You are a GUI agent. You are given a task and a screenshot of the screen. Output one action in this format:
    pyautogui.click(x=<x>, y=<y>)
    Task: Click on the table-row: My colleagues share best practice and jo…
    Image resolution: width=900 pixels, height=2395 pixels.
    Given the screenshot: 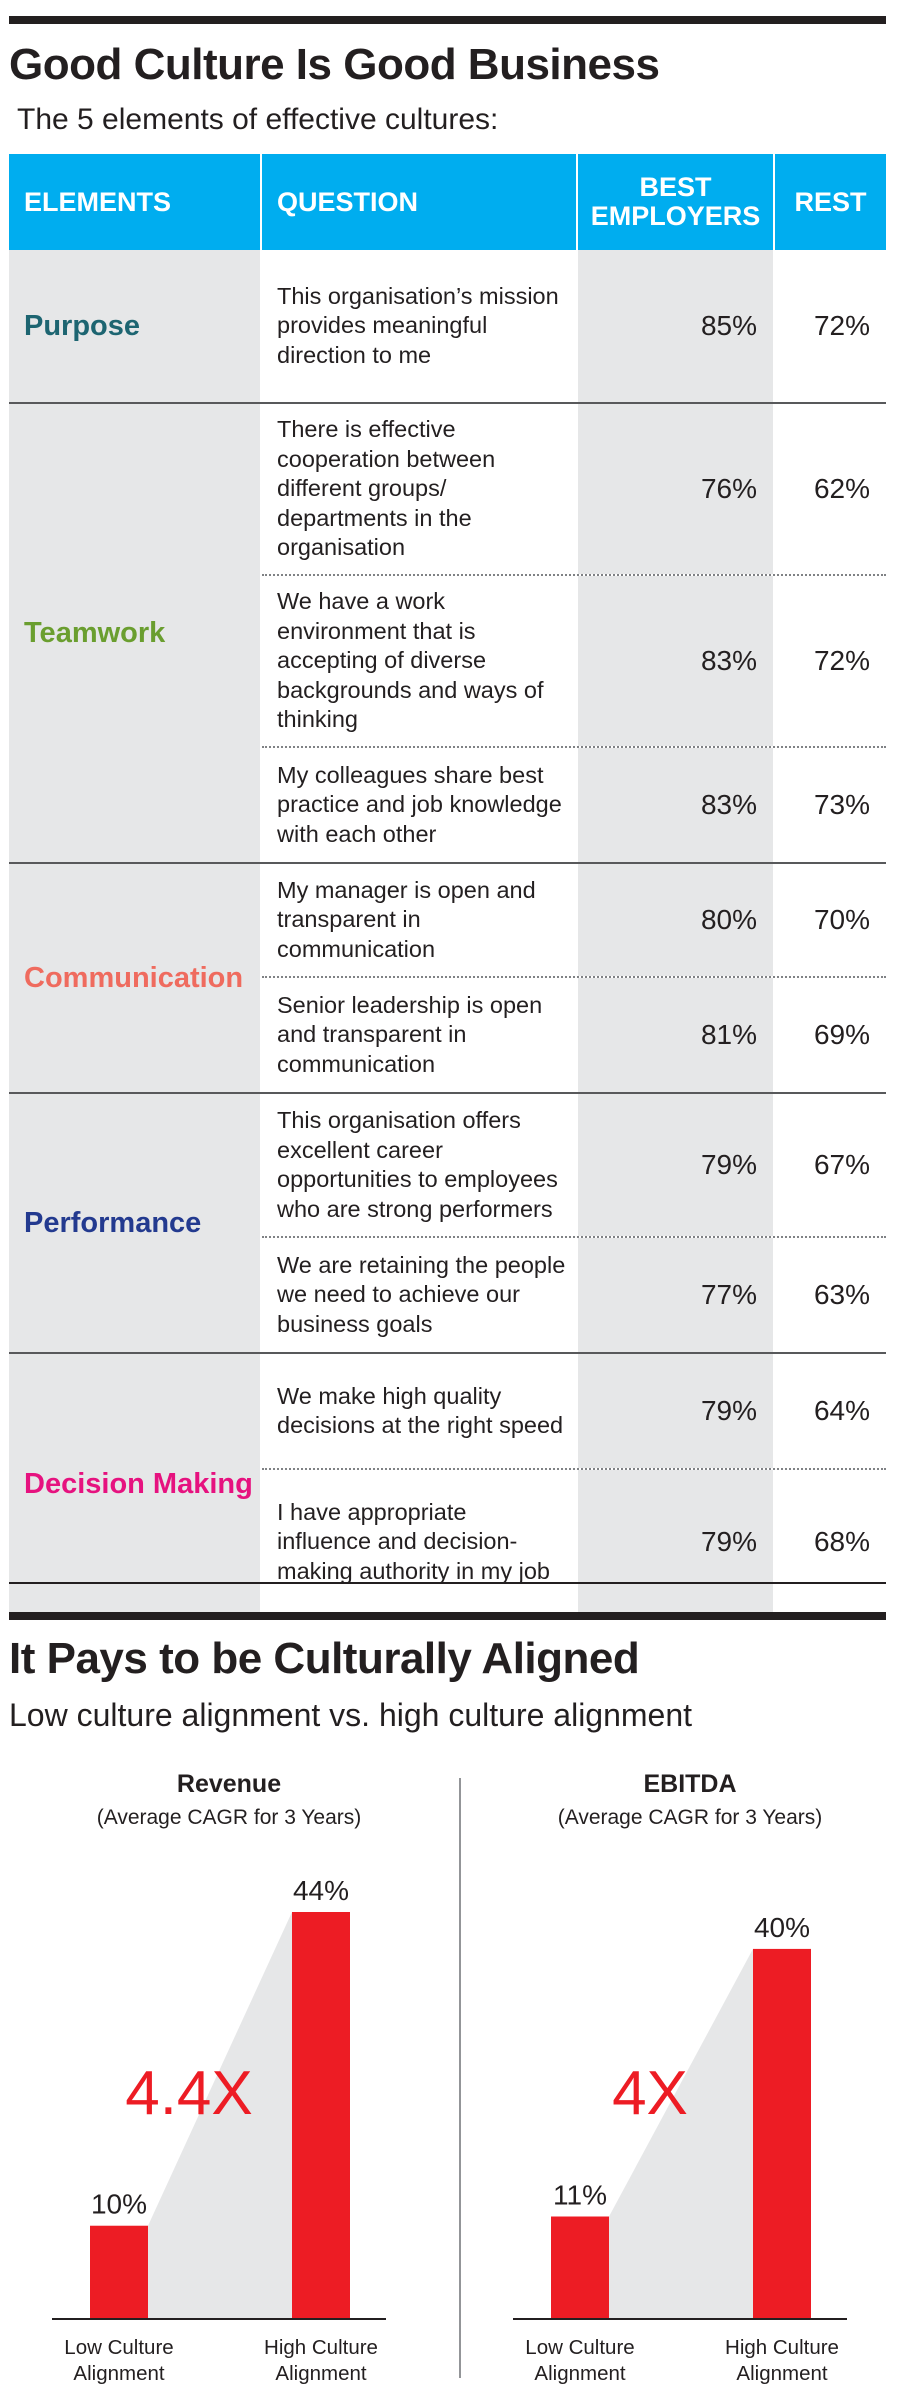 What is the action you would take?
    pyautogui.click(x=574, y=805)
    